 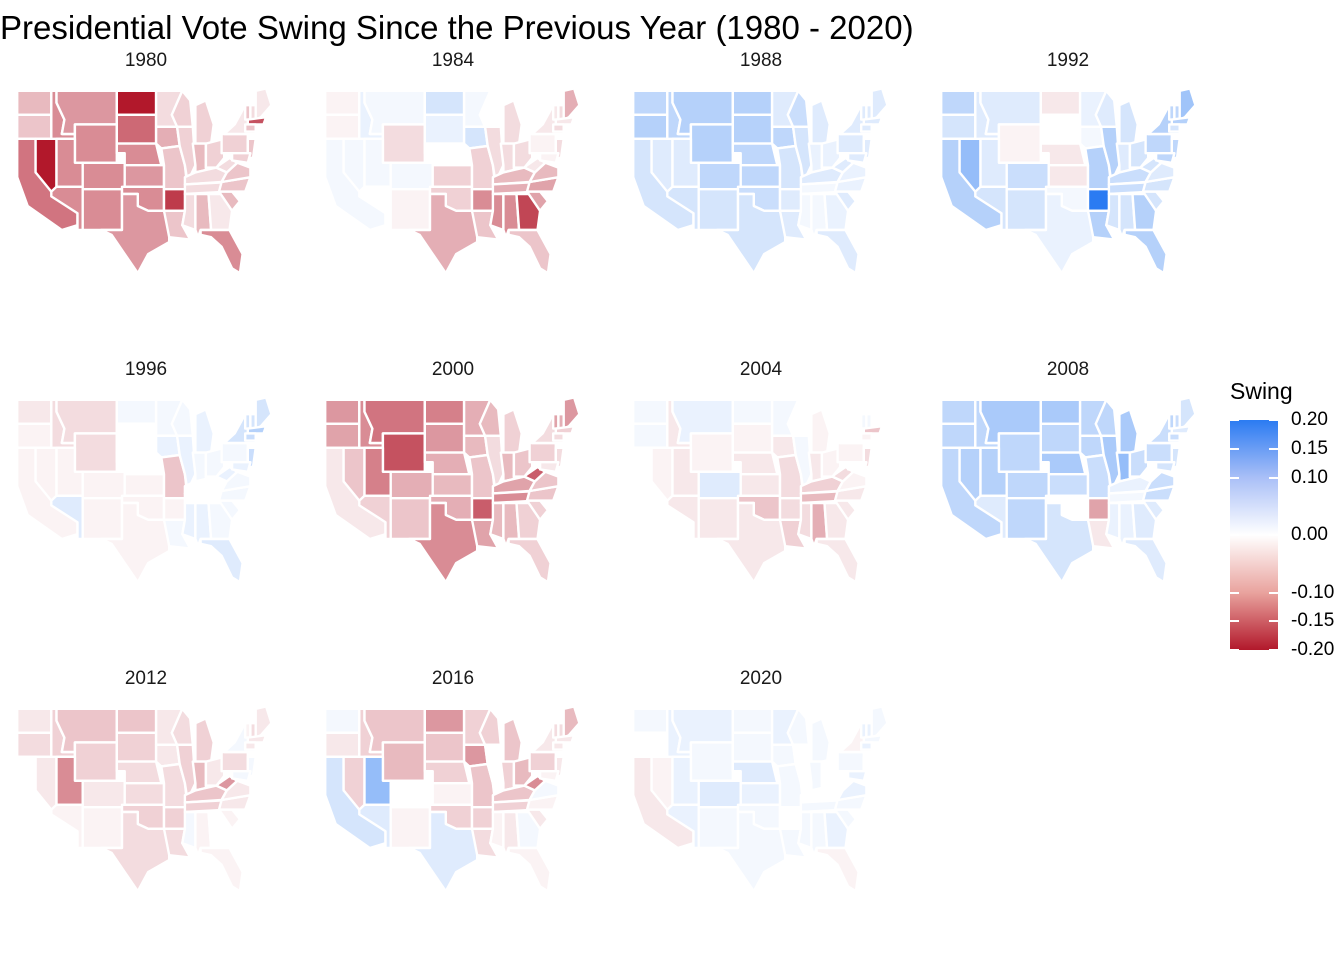 What do you see at coordinates (760, 181) in the screenshot?
I see `map-panel-1988` at bounding box center [760, 181].